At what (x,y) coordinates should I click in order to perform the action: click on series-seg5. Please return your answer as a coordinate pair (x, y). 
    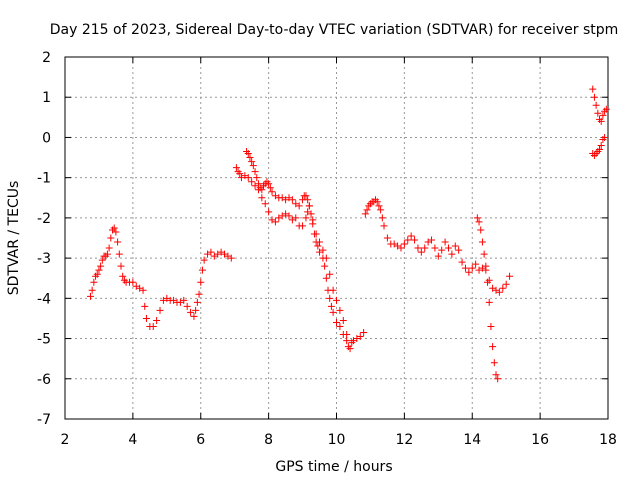
    Looking at the image, I should click on (487, 298).